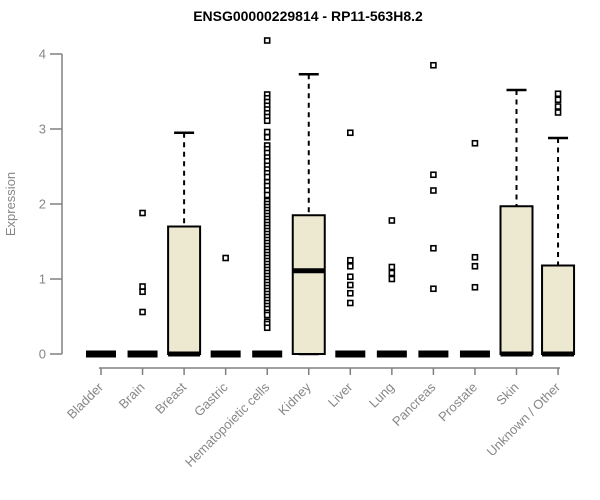 This screenshot has width=600, height=500. I want to click on box-group-lung, so click(391, 287).